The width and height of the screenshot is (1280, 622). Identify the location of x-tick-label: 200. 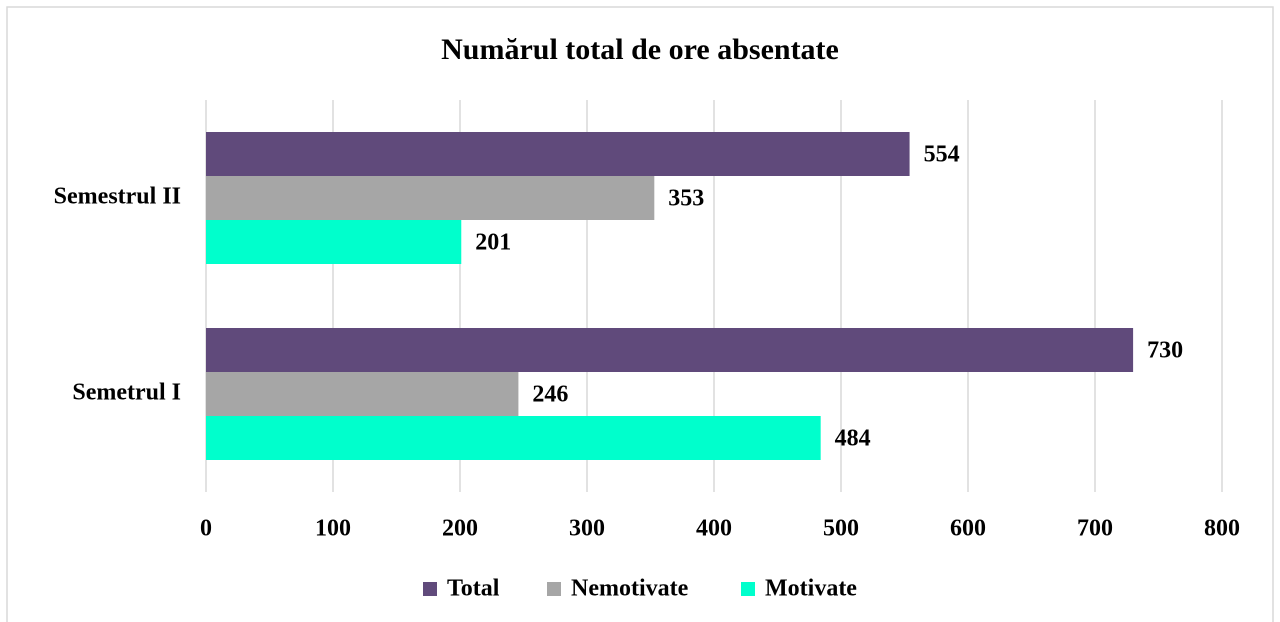
(460, 529).